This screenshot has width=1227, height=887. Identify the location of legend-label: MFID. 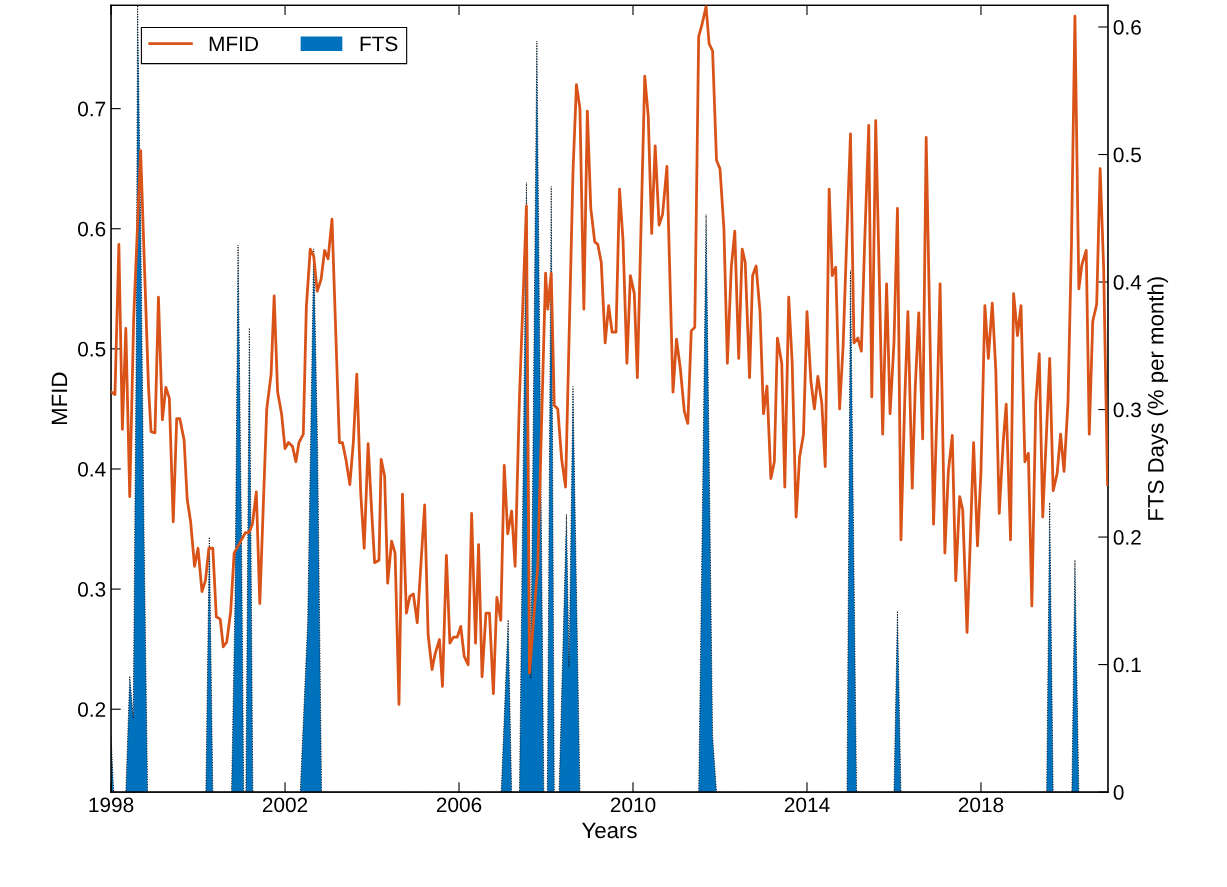
(233, 43).